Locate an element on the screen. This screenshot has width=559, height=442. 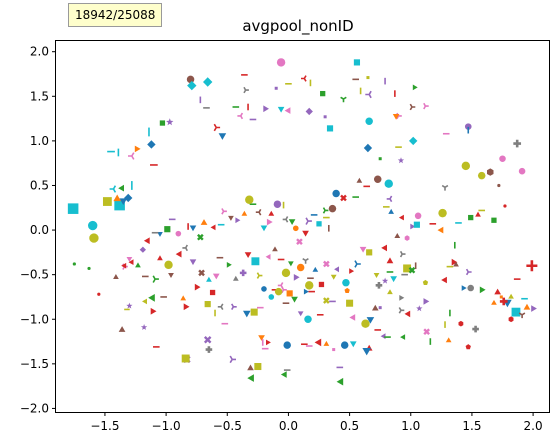
y-tick-label: −0.5 is located at coordinates (34, 275).